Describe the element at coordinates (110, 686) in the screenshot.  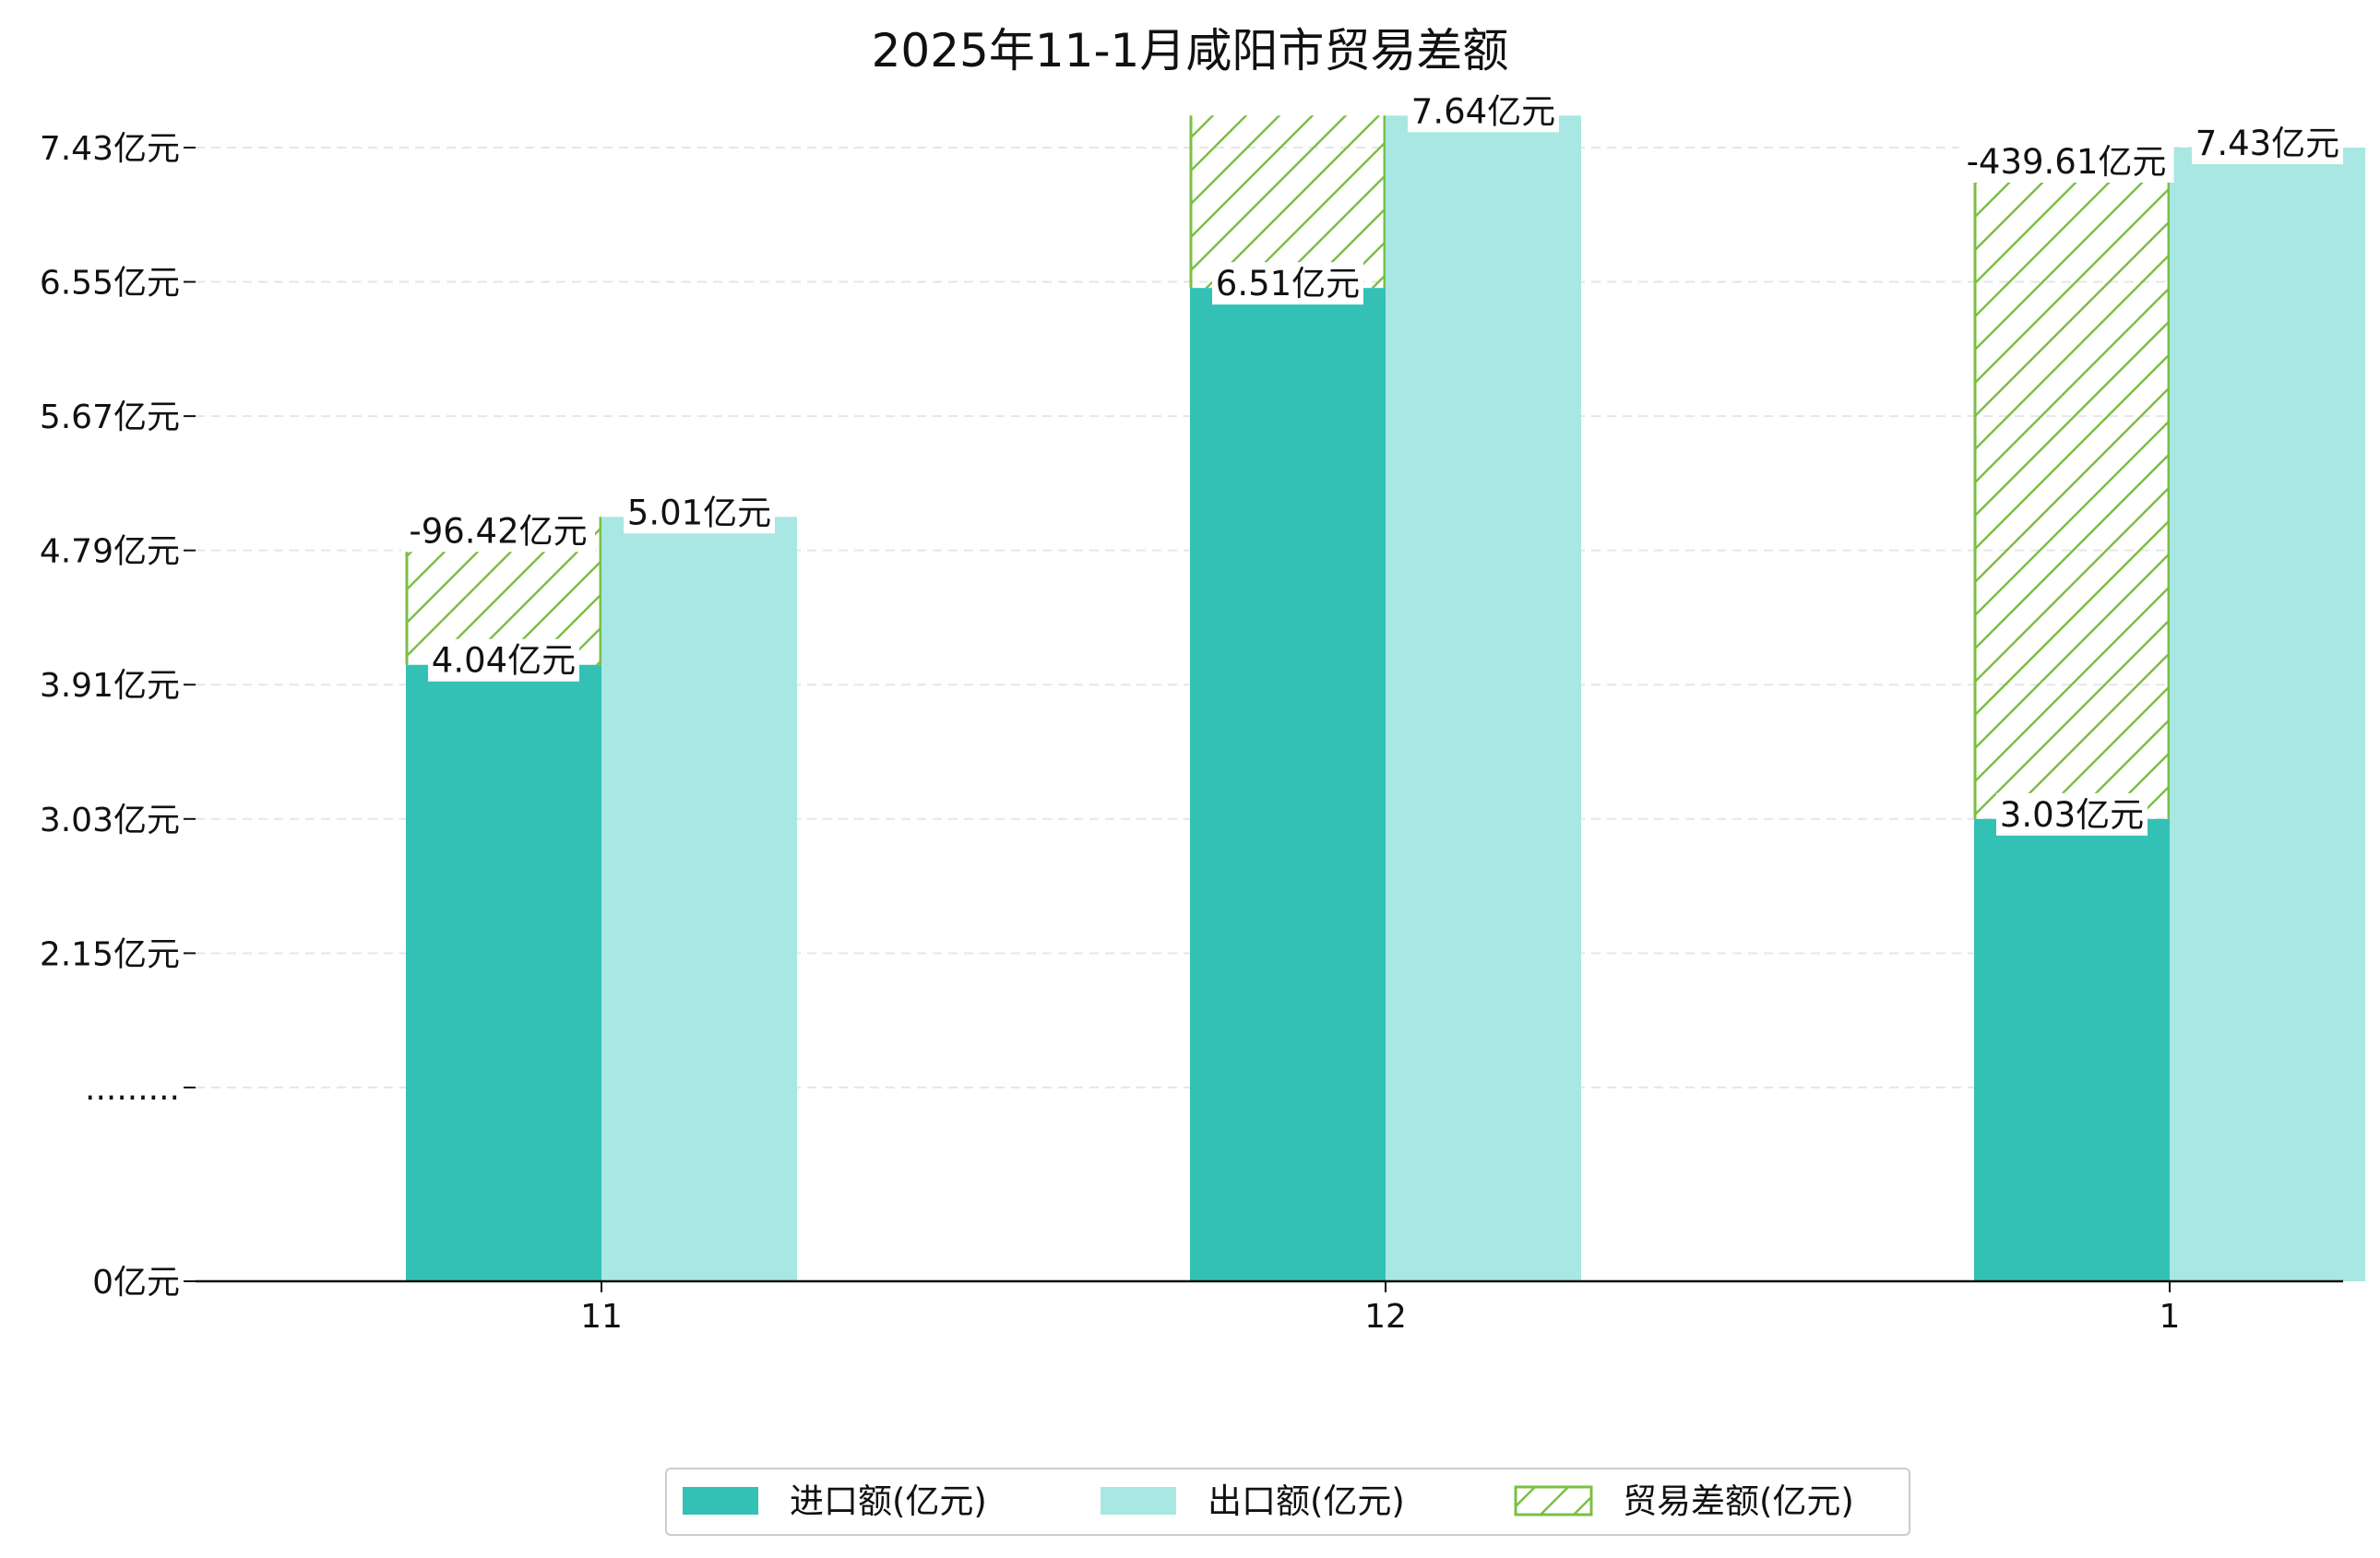
I see `y-tick-label: 3.91亿元` at that location.